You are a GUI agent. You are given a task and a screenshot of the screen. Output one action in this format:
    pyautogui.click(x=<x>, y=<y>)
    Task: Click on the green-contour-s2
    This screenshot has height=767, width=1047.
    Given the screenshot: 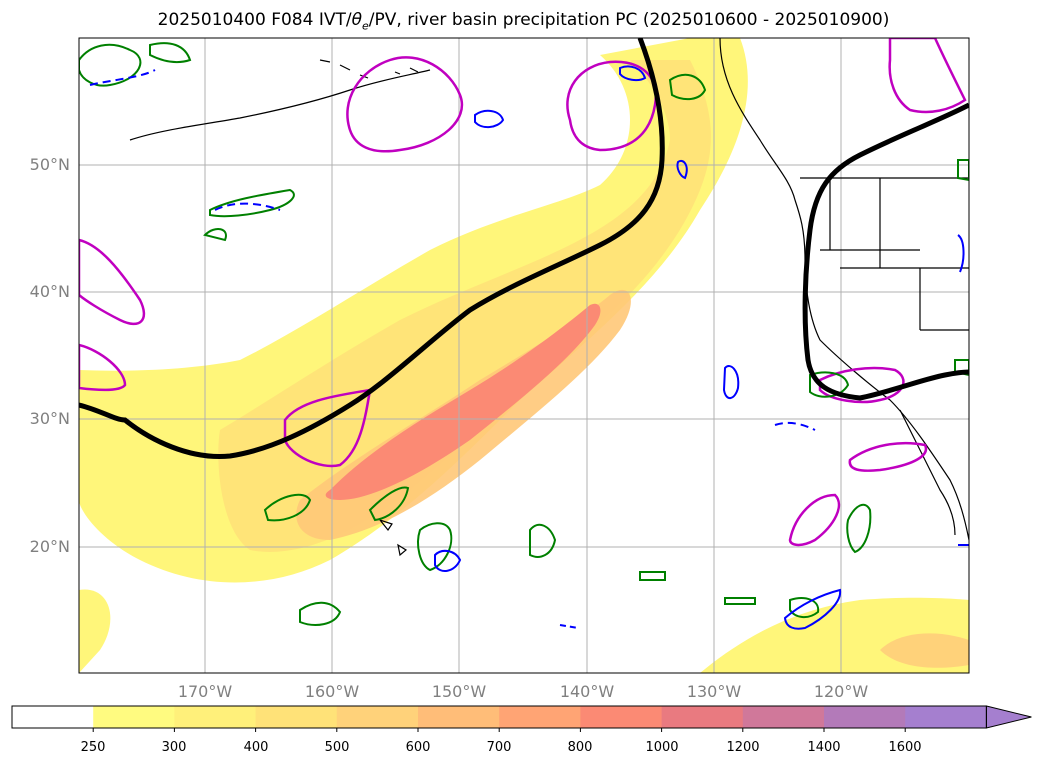 What is the action you would take?
    pyautogui.click(x=543, y=540)
    